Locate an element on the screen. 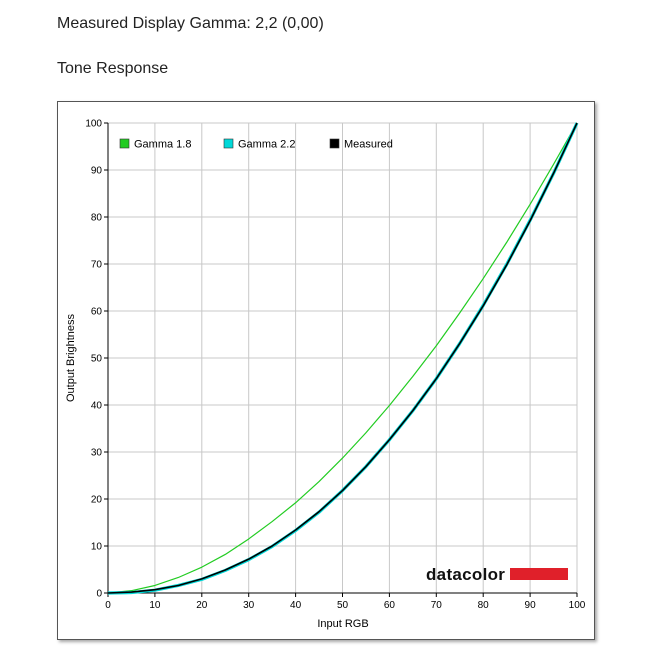  x-tick-label: 100 is located at coordinates (577, 605).